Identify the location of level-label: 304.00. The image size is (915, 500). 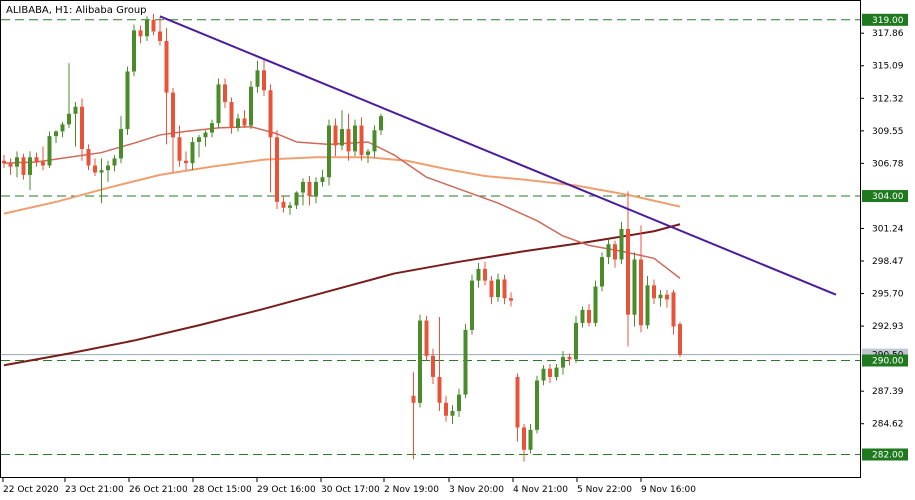
(888, 197).